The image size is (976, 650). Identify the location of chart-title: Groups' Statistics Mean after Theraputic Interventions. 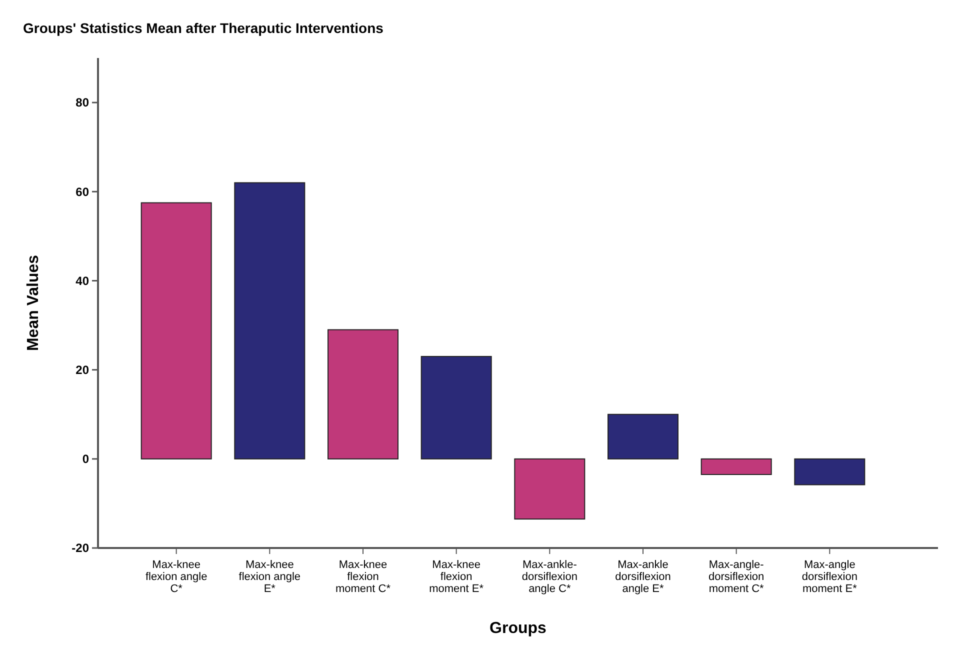
(203, 28).